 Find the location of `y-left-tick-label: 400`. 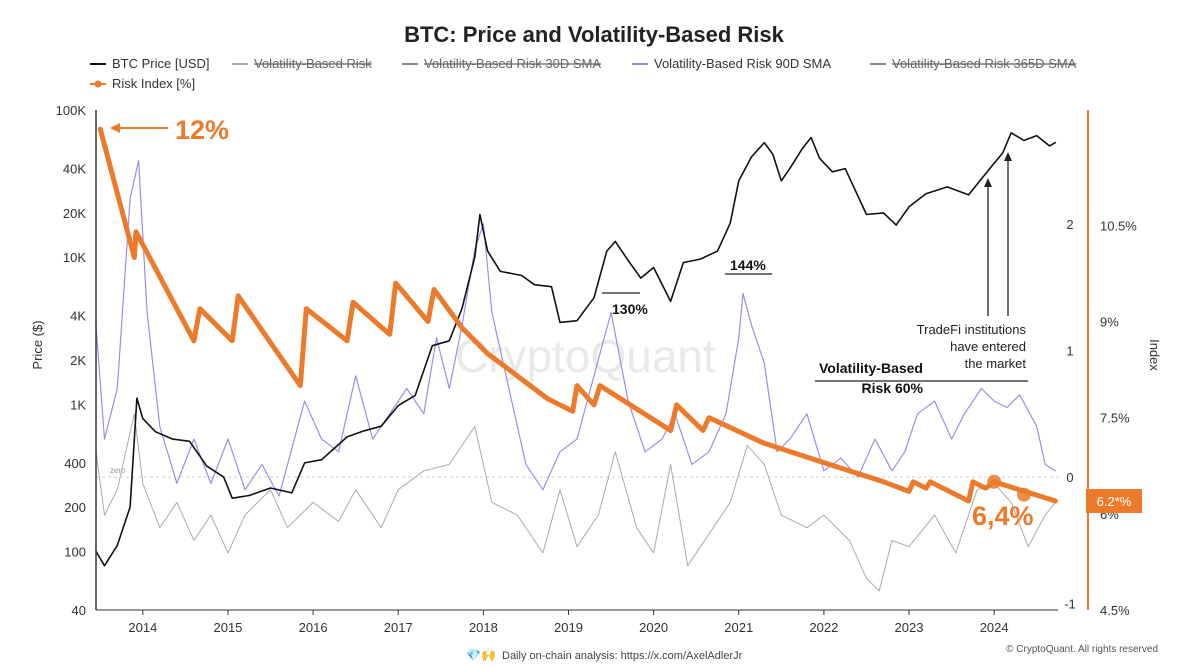

y-left-tick-label: 400 is located at coordinates (75, 463).